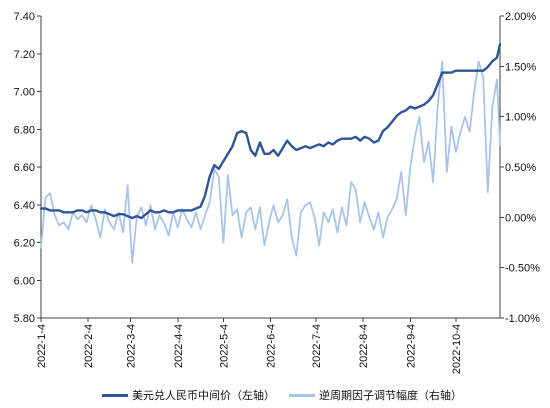 The height and width of the screenshot is (408, 550). I want to click on y-right-tick-label: 0.50%, so click(520, 168).